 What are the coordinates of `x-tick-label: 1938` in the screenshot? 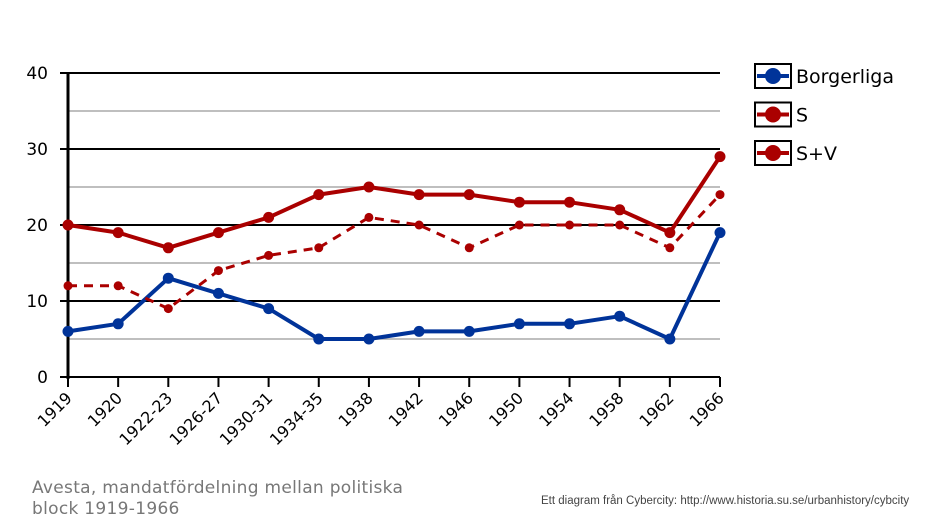 It's located at (356, 409).